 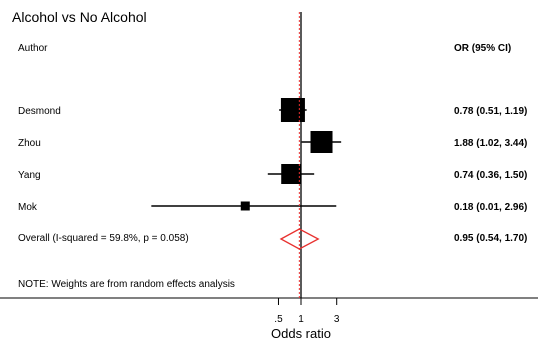 I want to click on chart-title: Alcohol vs No Alcohol, so click(x=79, y=17).